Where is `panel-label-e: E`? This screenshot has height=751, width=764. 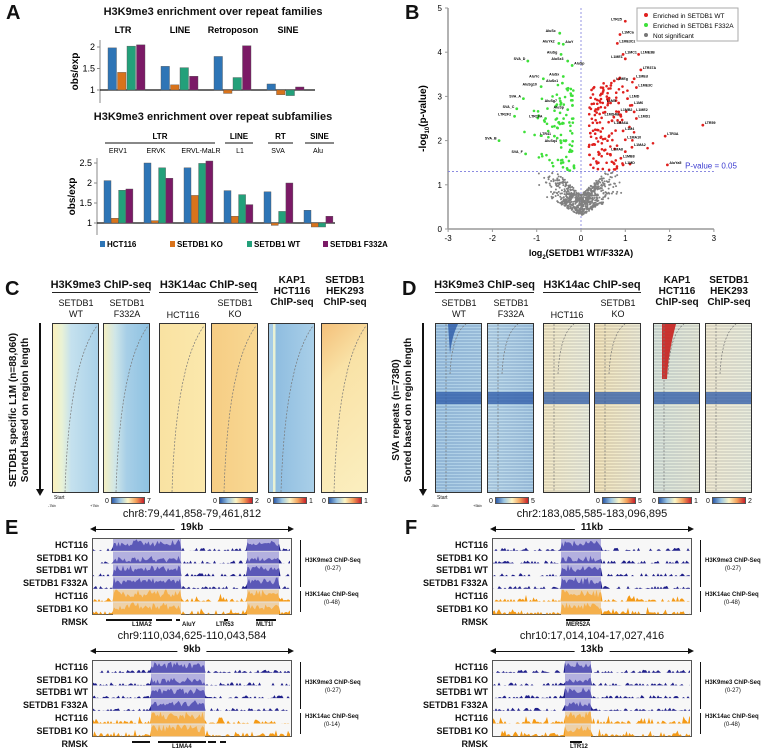 panel-label-e: E is located at coordinates (12, 528).